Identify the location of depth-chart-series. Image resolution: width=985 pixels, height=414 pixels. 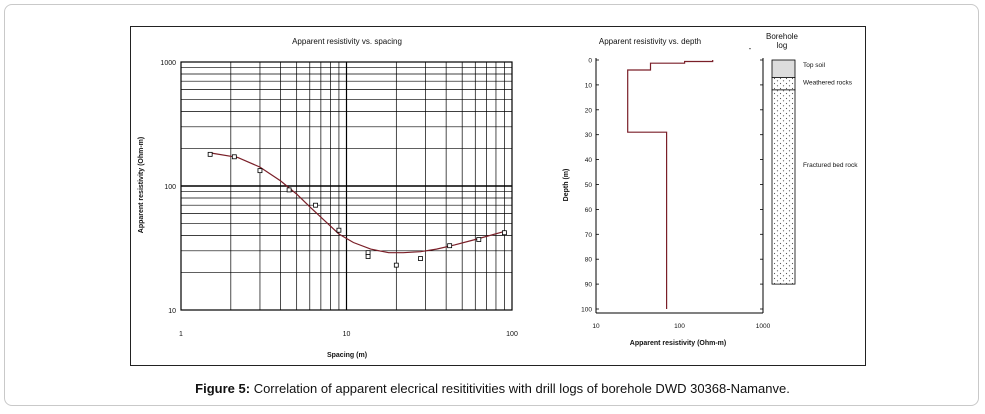
(670, 184).